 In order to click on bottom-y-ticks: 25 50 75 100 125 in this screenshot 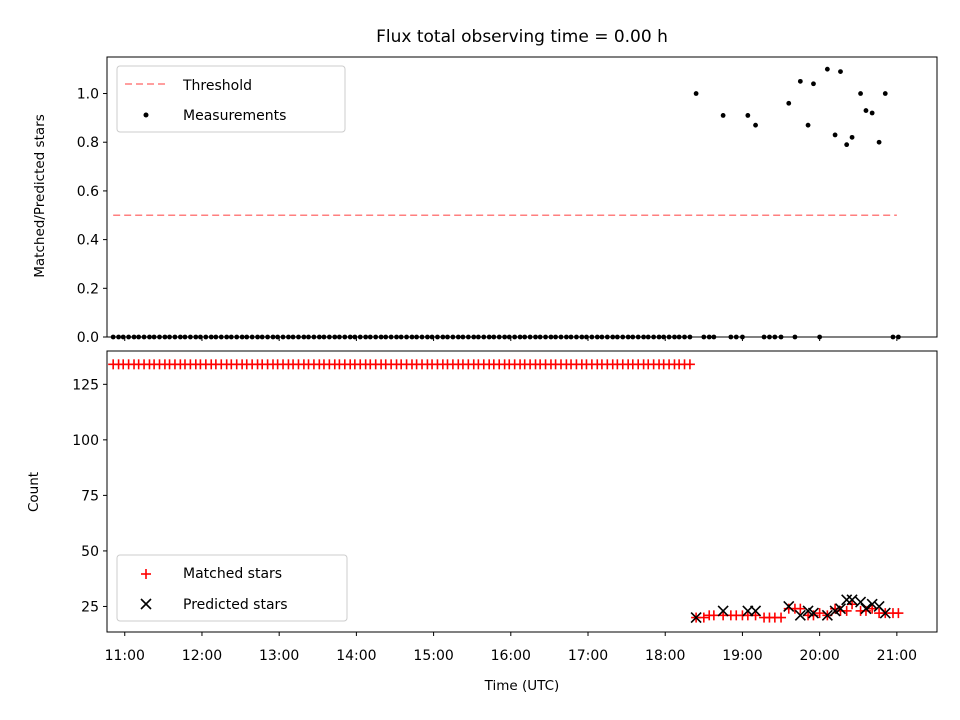, I will do `click(89, 496)`.